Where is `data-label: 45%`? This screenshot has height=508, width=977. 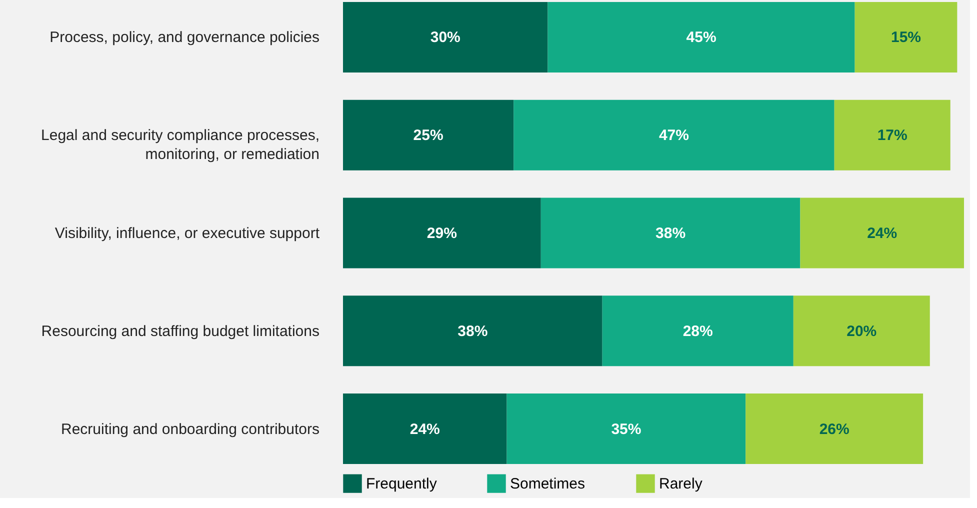 data-label: 45% is located at coordinates (701, 37).